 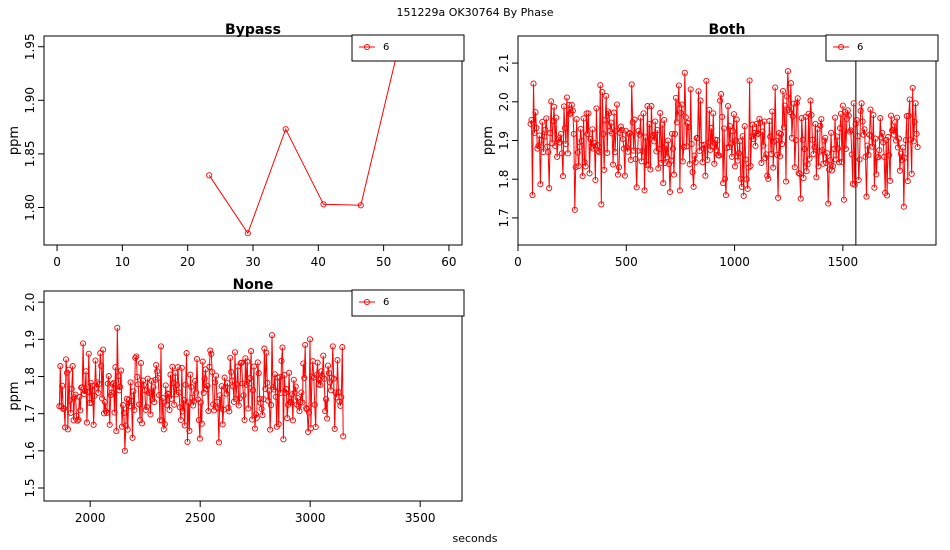 What do you see at coordinates (475, 12) in the screenshot?
I see `figure-suptitle: 151229a OK30764 By Phase` at bounding box center [475, 12].